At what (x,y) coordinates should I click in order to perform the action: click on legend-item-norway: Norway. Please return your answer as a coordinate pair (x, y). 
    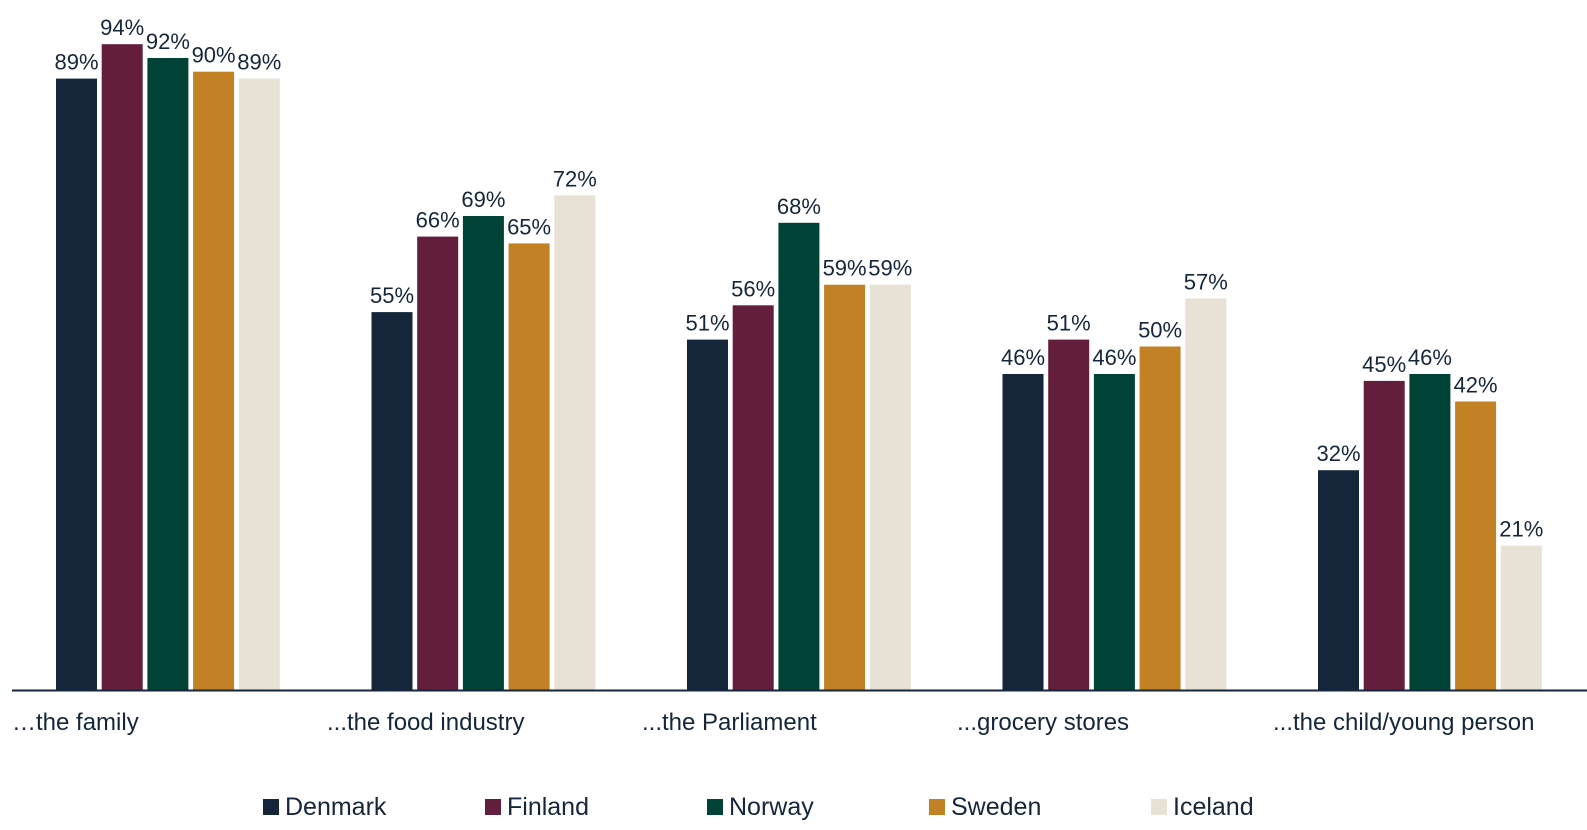
    Looking at the image, I should click on (818, 807).